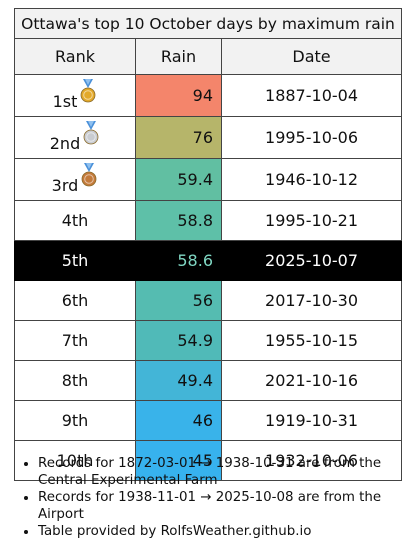 The image size is (415, 556). Describe the element at coordinates (178, 260) in the screenshot. I see `rain-cell: 58.6` at that location.